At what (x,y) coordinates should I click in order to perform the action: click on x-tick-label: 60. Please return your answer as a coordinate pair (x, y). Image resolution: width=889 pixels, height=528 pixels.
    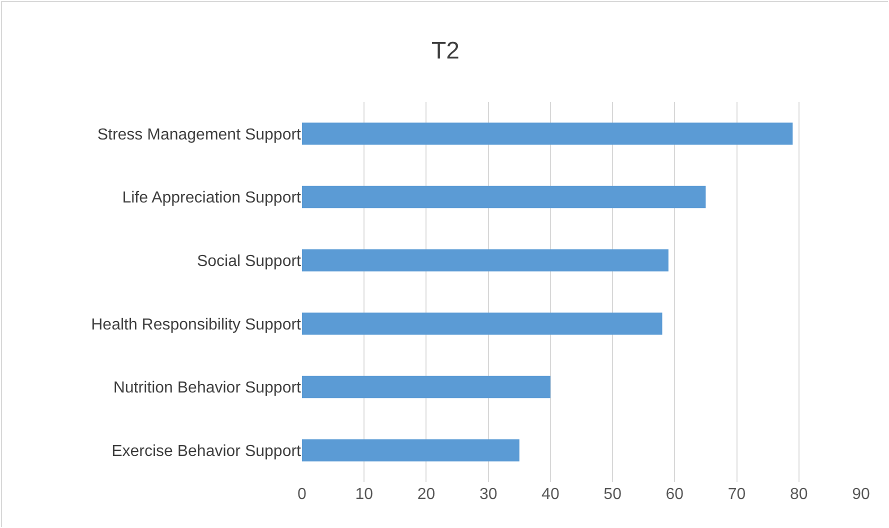
    Looking at the image, I should click on (675, 494).